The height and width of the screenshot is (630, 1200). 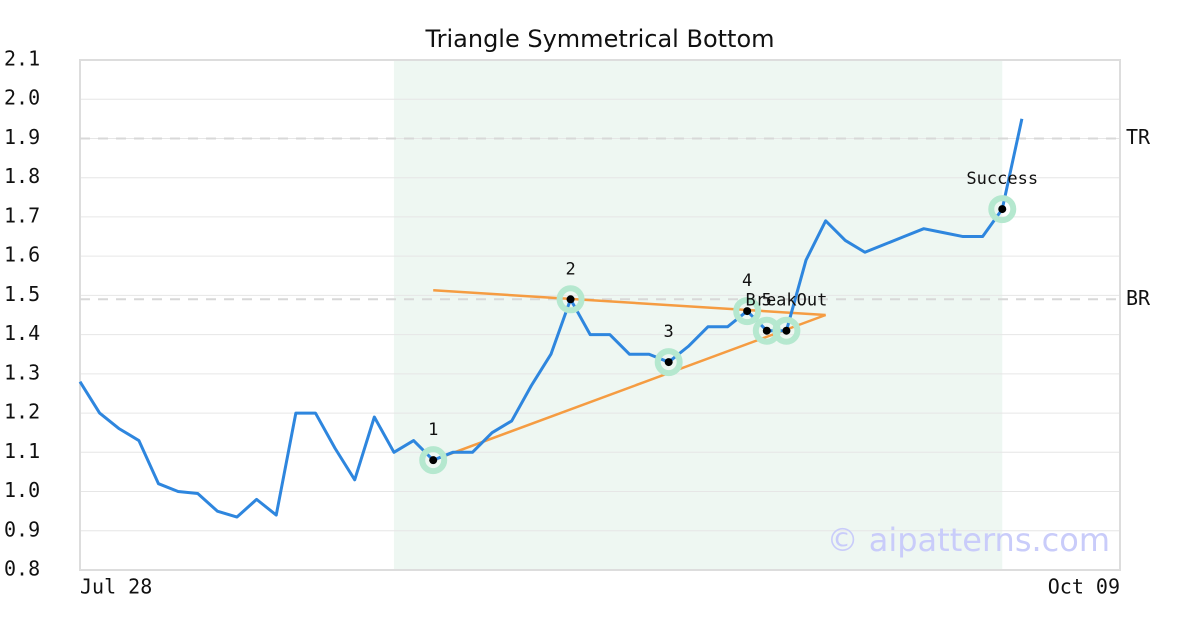 What do you see at coordinates (22, 176) in the screenshot?
I see `y-tick-label: 1.8` at bounding box center [22, 176].